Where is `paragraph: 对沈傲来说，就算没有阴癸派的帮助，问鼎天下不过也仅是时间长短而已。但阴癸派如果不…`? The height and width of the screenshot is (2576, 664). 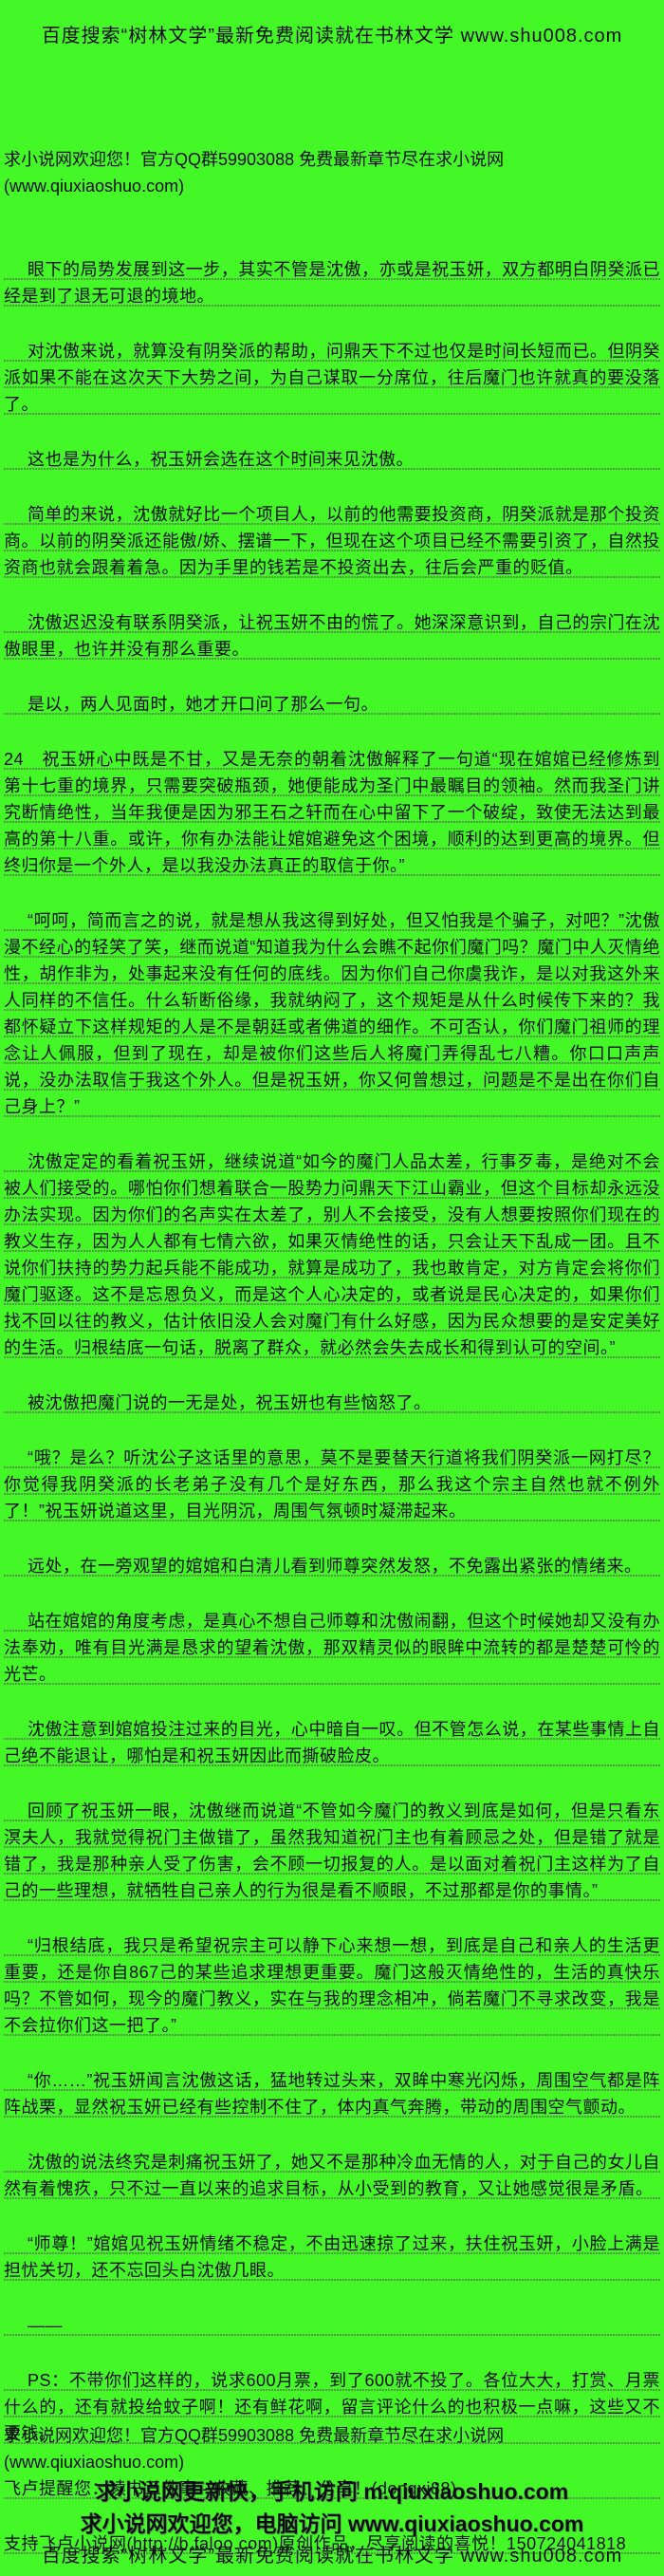
paragraph: 对沈傲来说，就算没有阴癸派的帮助，问鼎天下不过也仅是时间长短而已。但阴癸派如果不… is located at coordinates (332, 378).